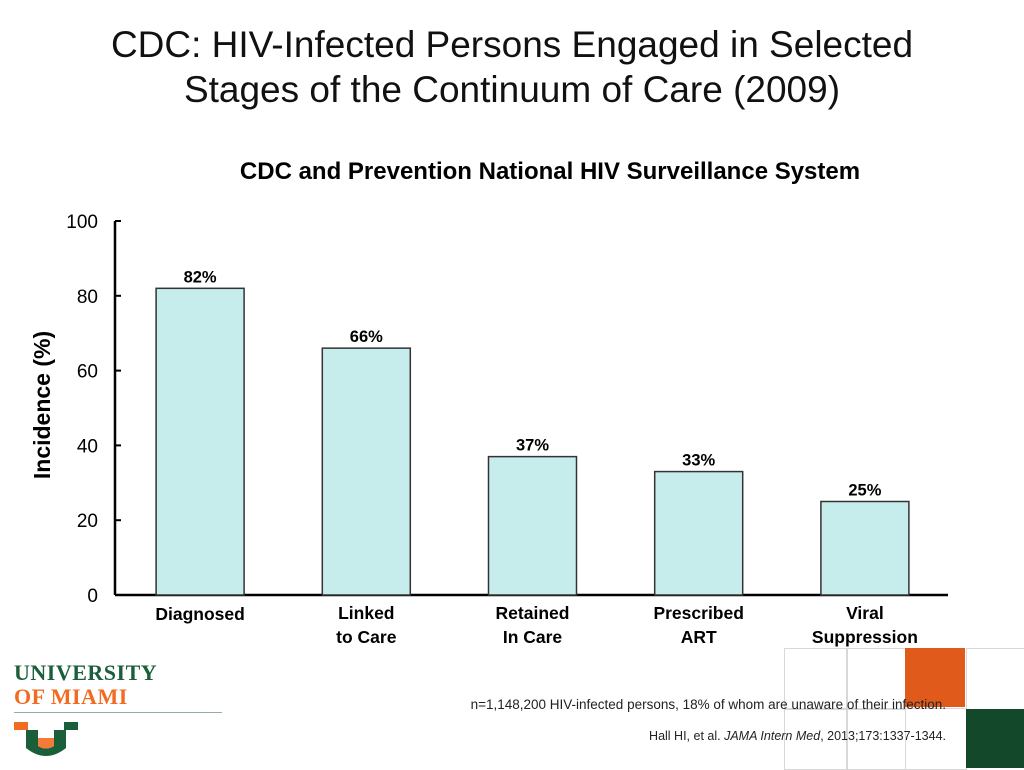 The image size is (1024, 770). Describe the element at coordinates (865, 613) in the screenshot. I see `x-tick-label: Viral` at that location.